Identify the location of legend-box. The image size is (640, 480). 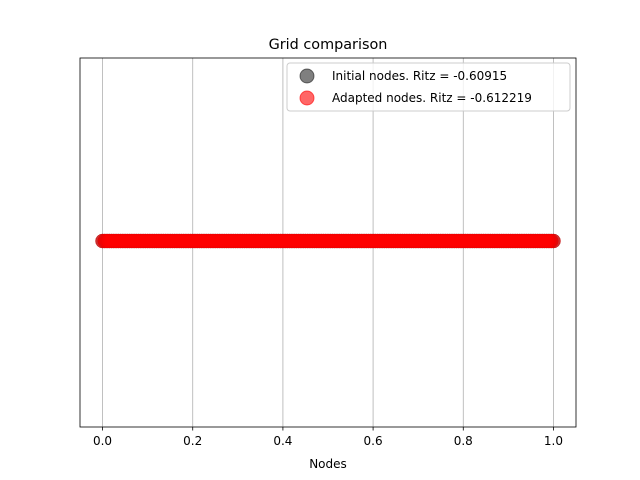
(428, 87).